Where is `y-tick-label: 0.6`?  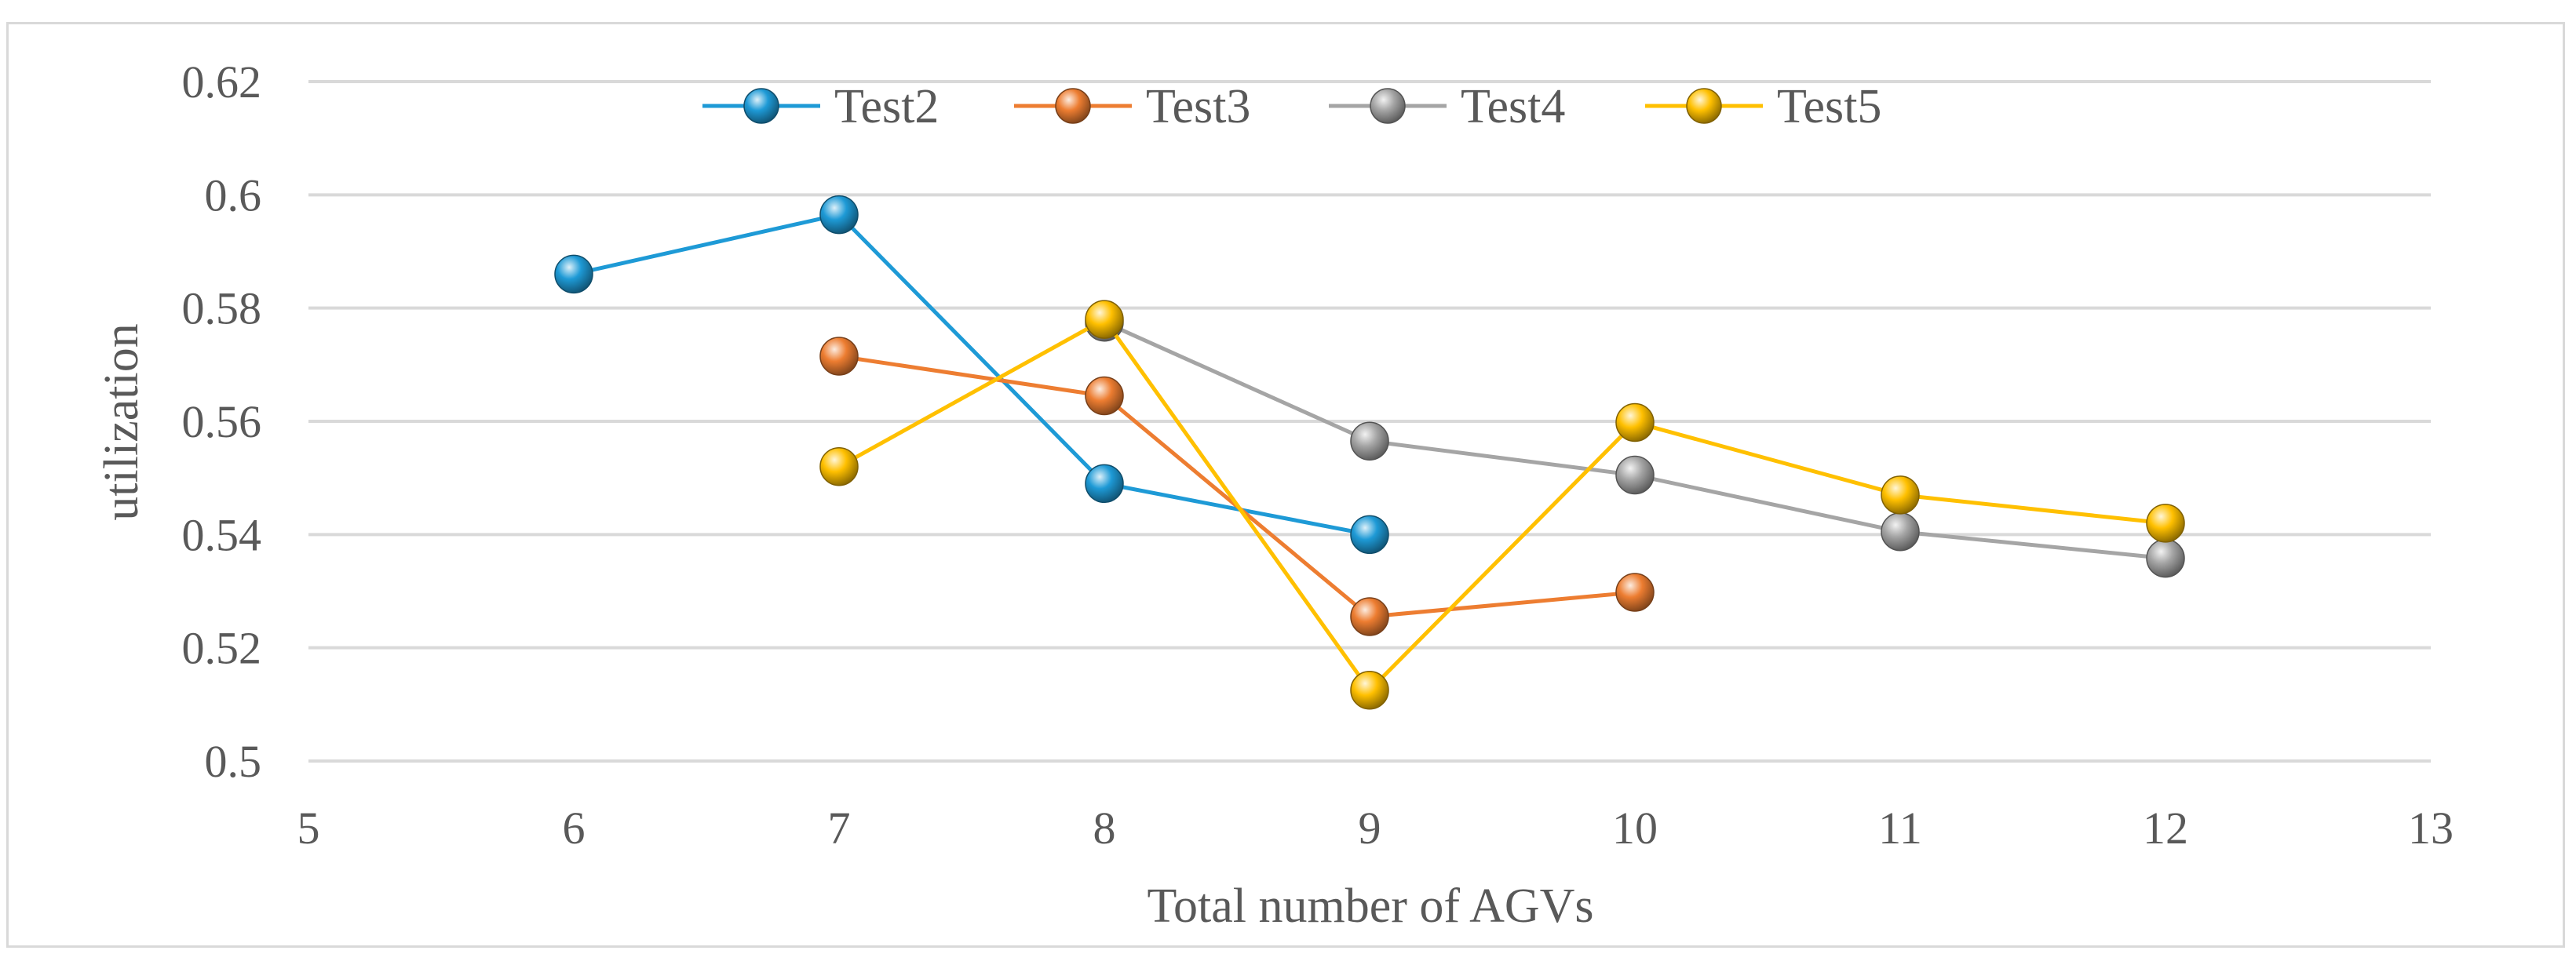 y-tick-label: 0.6 is located at coordinates (233, 194).